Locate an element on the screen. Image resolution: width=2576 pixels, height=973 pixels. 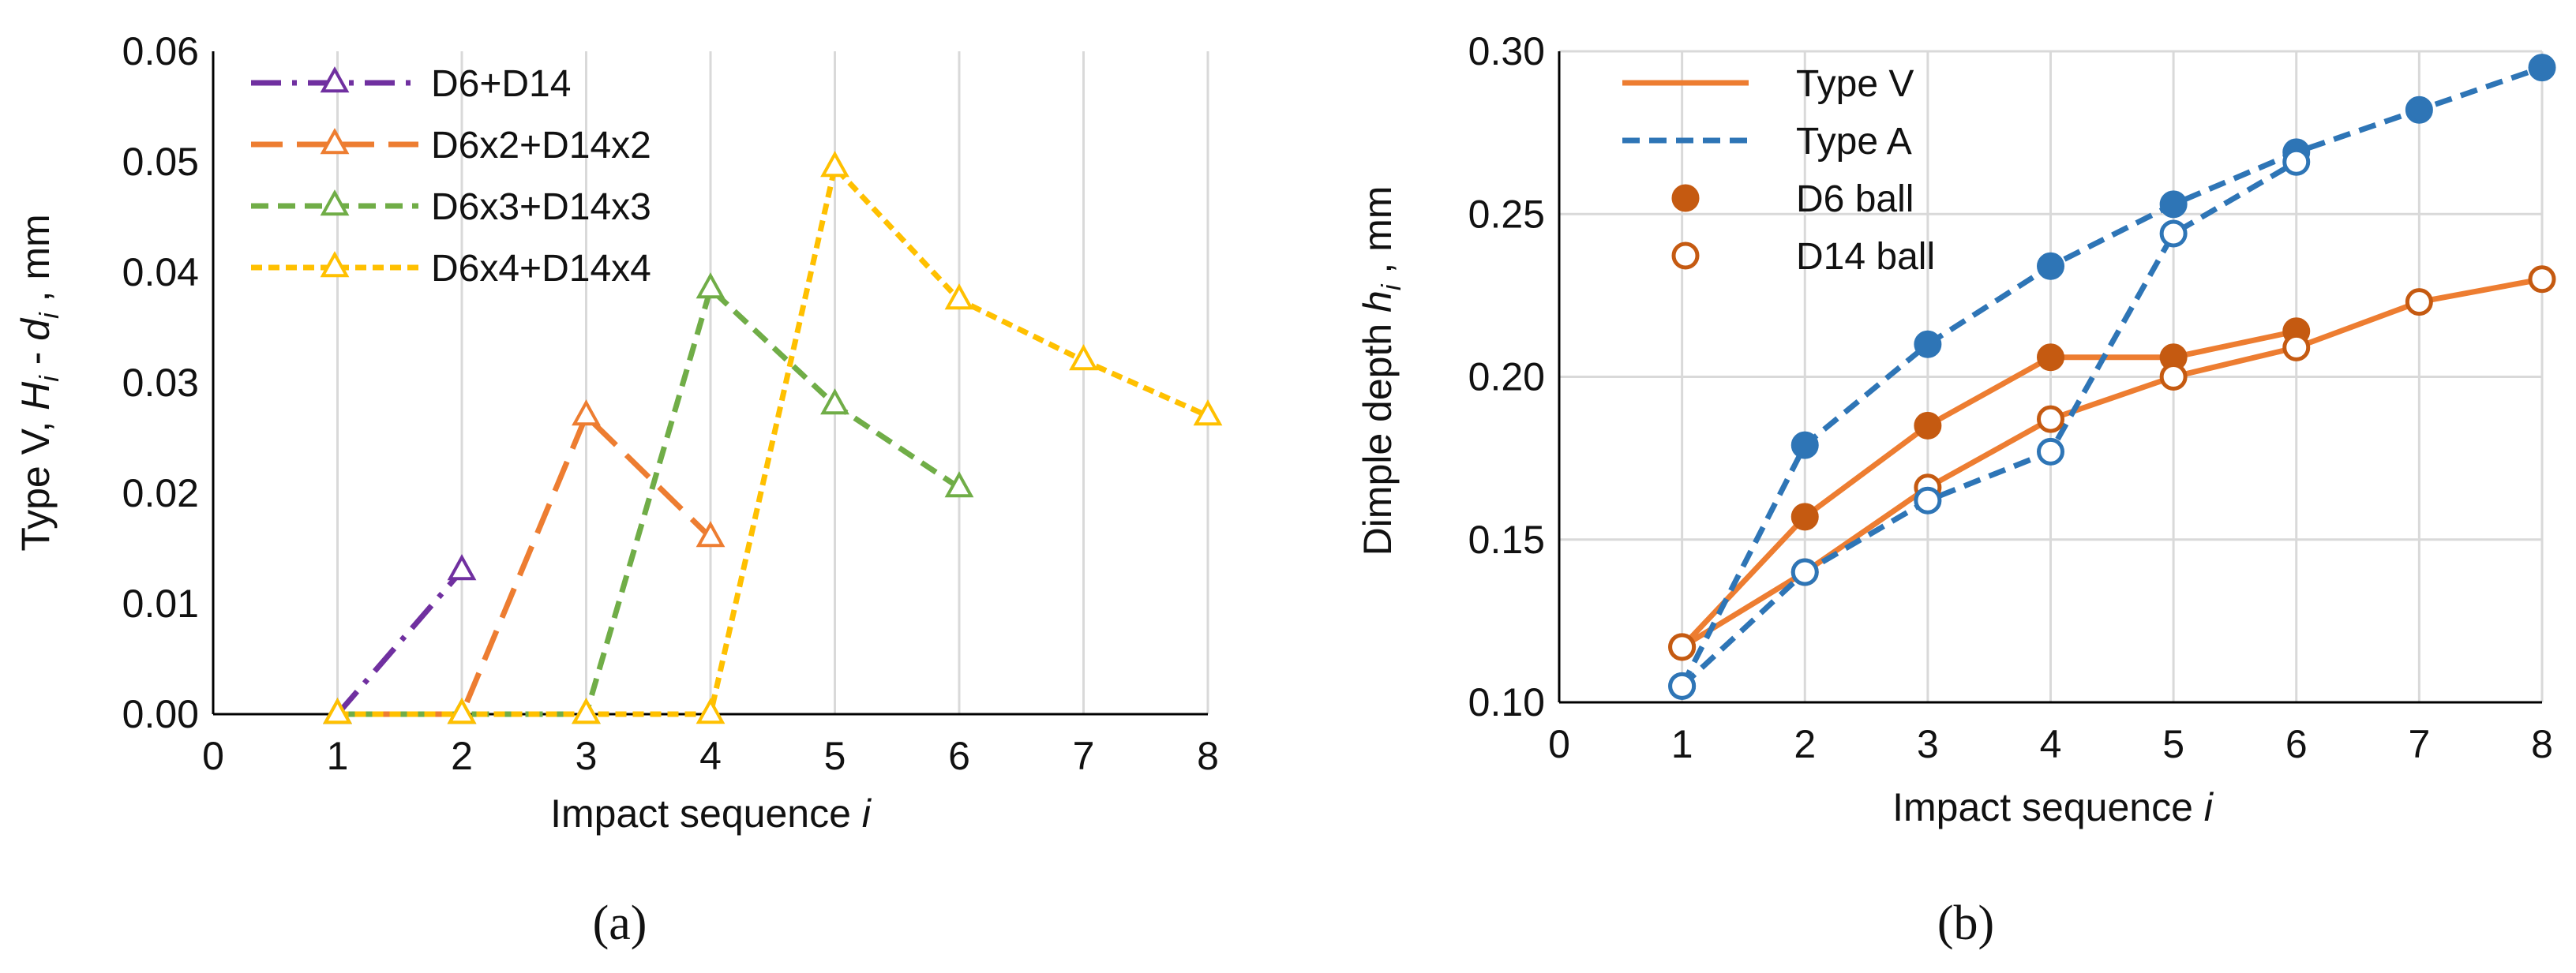
y-axis-label: Dimple depth hi , mm is located at coordinates (1381, 371).